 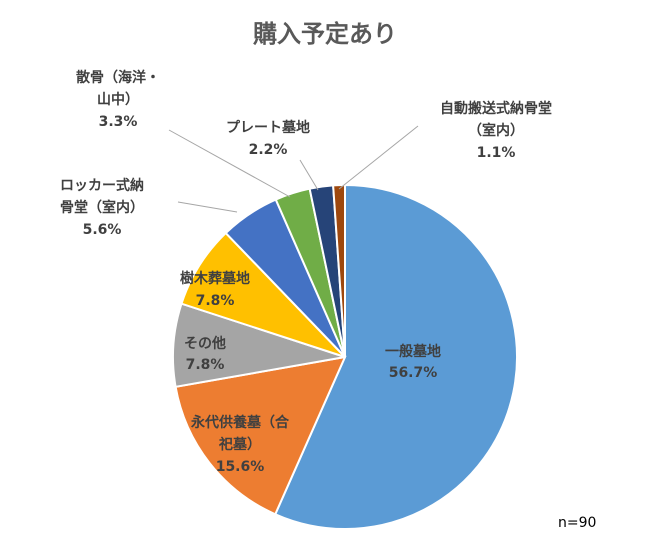 I want to click on leader-lines, so click(x=293, y=169).